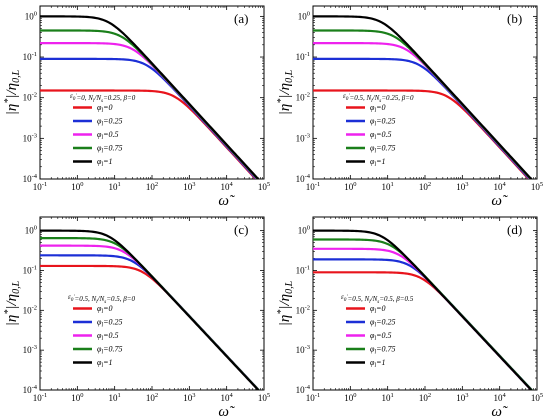 This screenshot has height=418, width=550. I want to click on conditions-text: ε0'=0.5, Nl/Ns=0.25, β=0, so click(378, 98).